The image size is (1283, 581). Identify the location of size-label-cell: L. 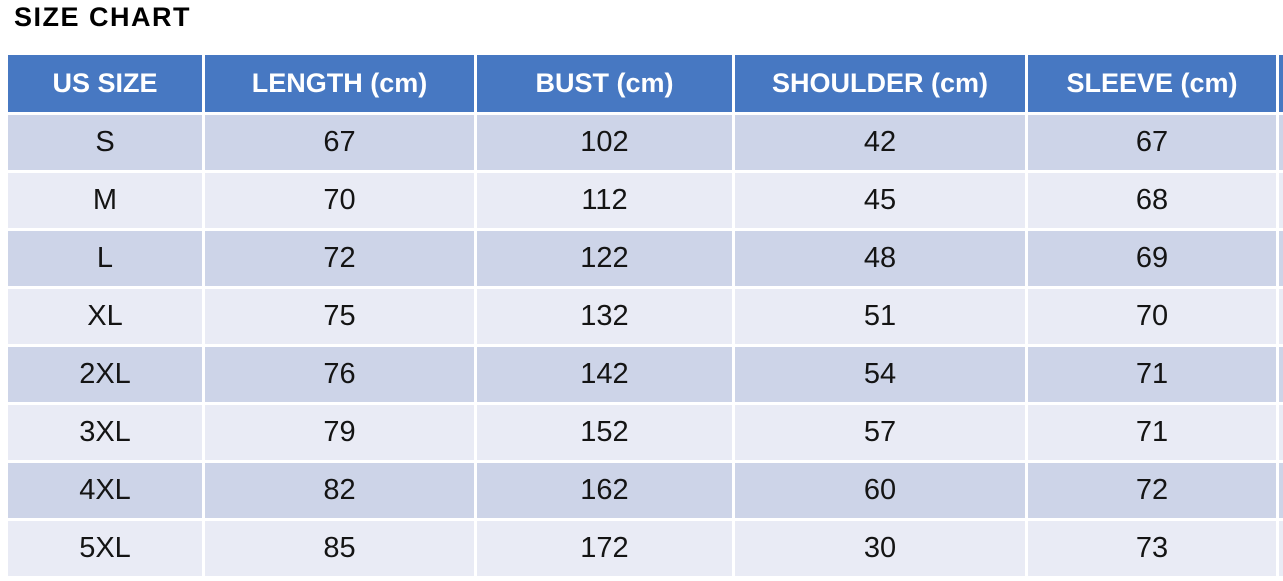
(105, 258).